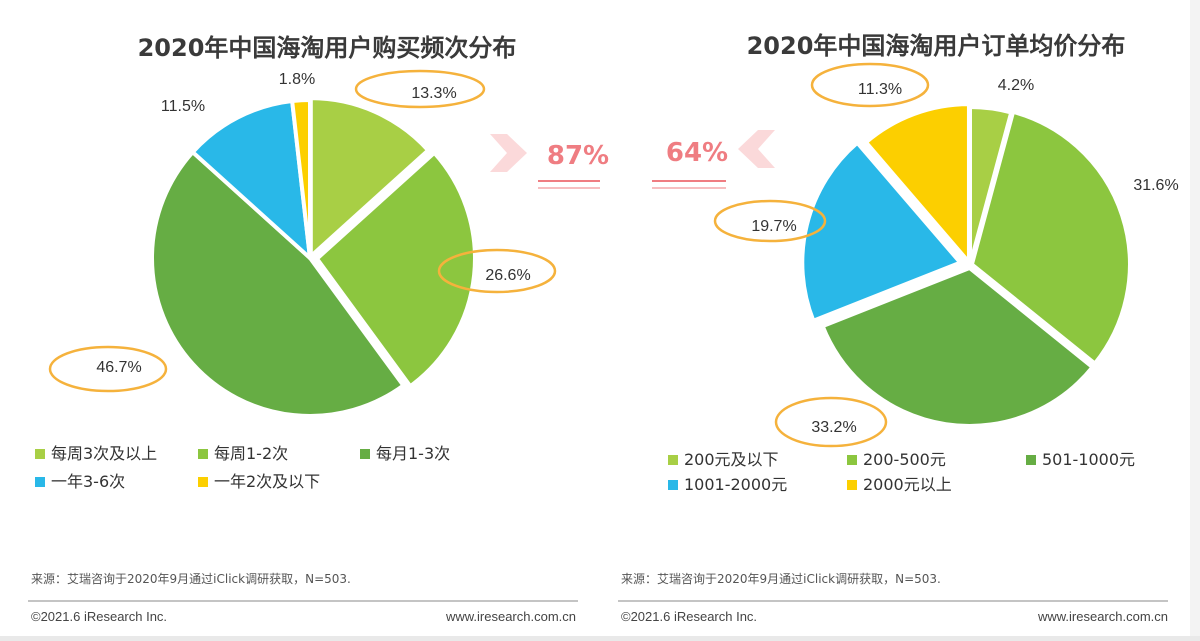 This screenshot has width=1200, height=641. Describe the element at coordinates (697, 153) in the screenshot. I see `callout-64-percent: 64%` at that location.